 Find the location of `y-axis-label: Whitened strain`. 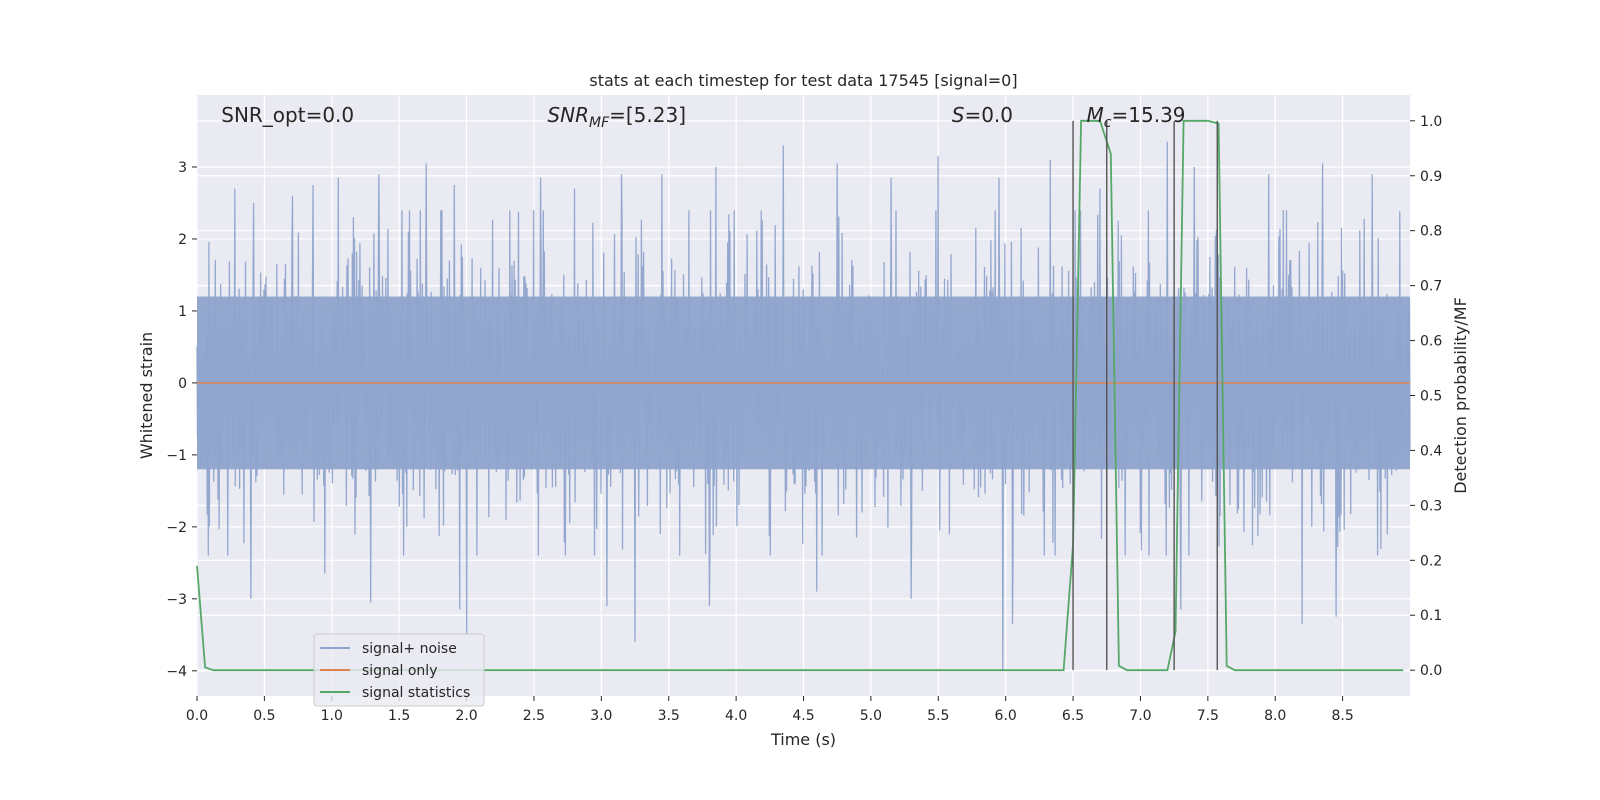

y-axis-label: Whitened strain is located at coordinates (146, 395).